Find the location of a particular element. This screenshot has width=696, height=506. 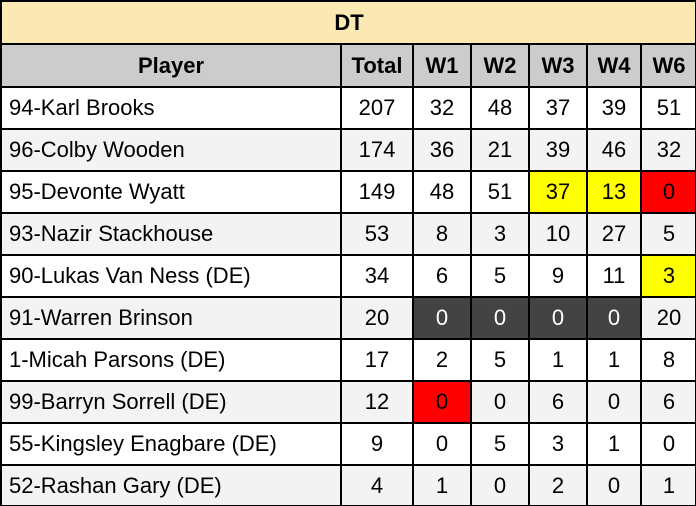

player-name: 90-Lukas Van Ness (DE) is located at coordinates (171, 276).